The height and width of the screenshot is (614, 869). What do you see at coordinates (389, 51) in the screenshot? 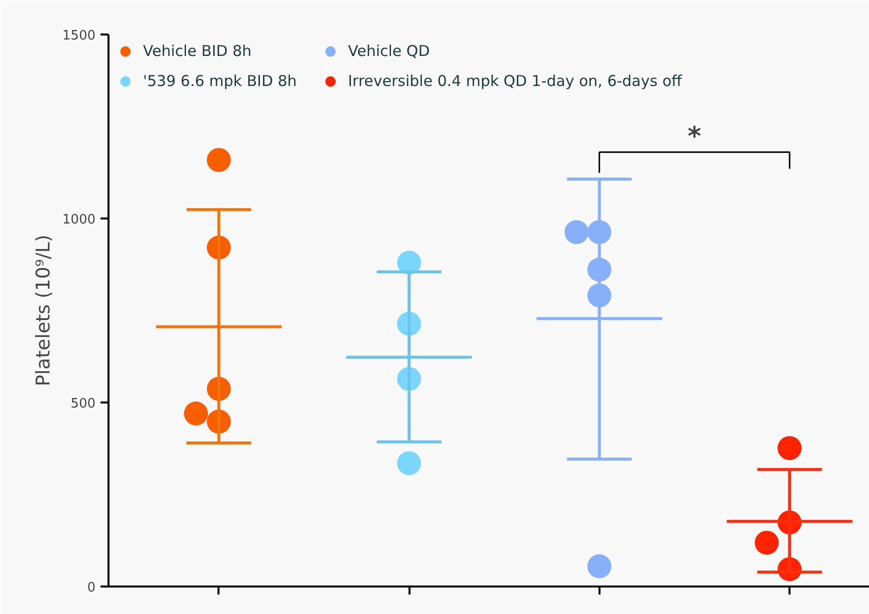
I see `legend-label: Vehicle QD` at bounding box center [389, 51].